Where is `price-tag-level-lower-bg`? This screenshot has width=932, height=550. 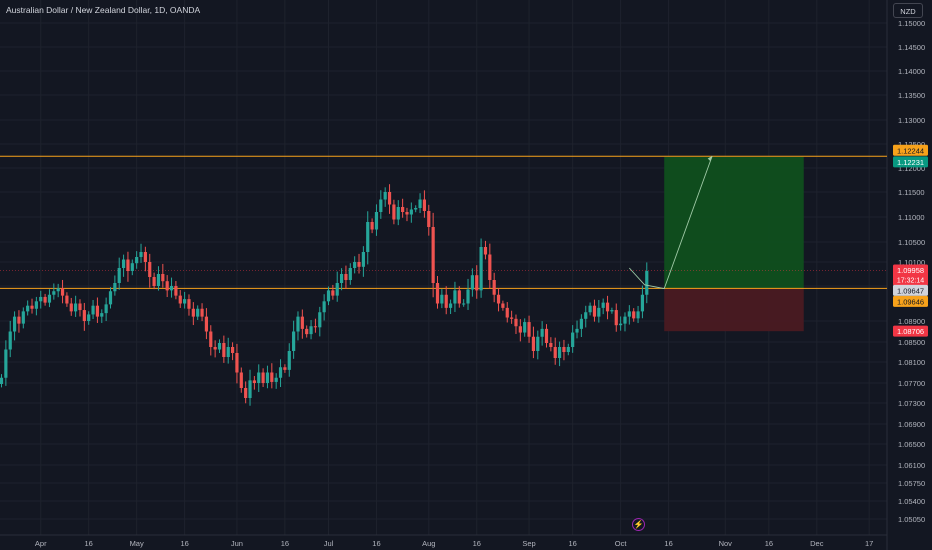 price-tag-level-lower-bg is located at coordinates (910, 301).